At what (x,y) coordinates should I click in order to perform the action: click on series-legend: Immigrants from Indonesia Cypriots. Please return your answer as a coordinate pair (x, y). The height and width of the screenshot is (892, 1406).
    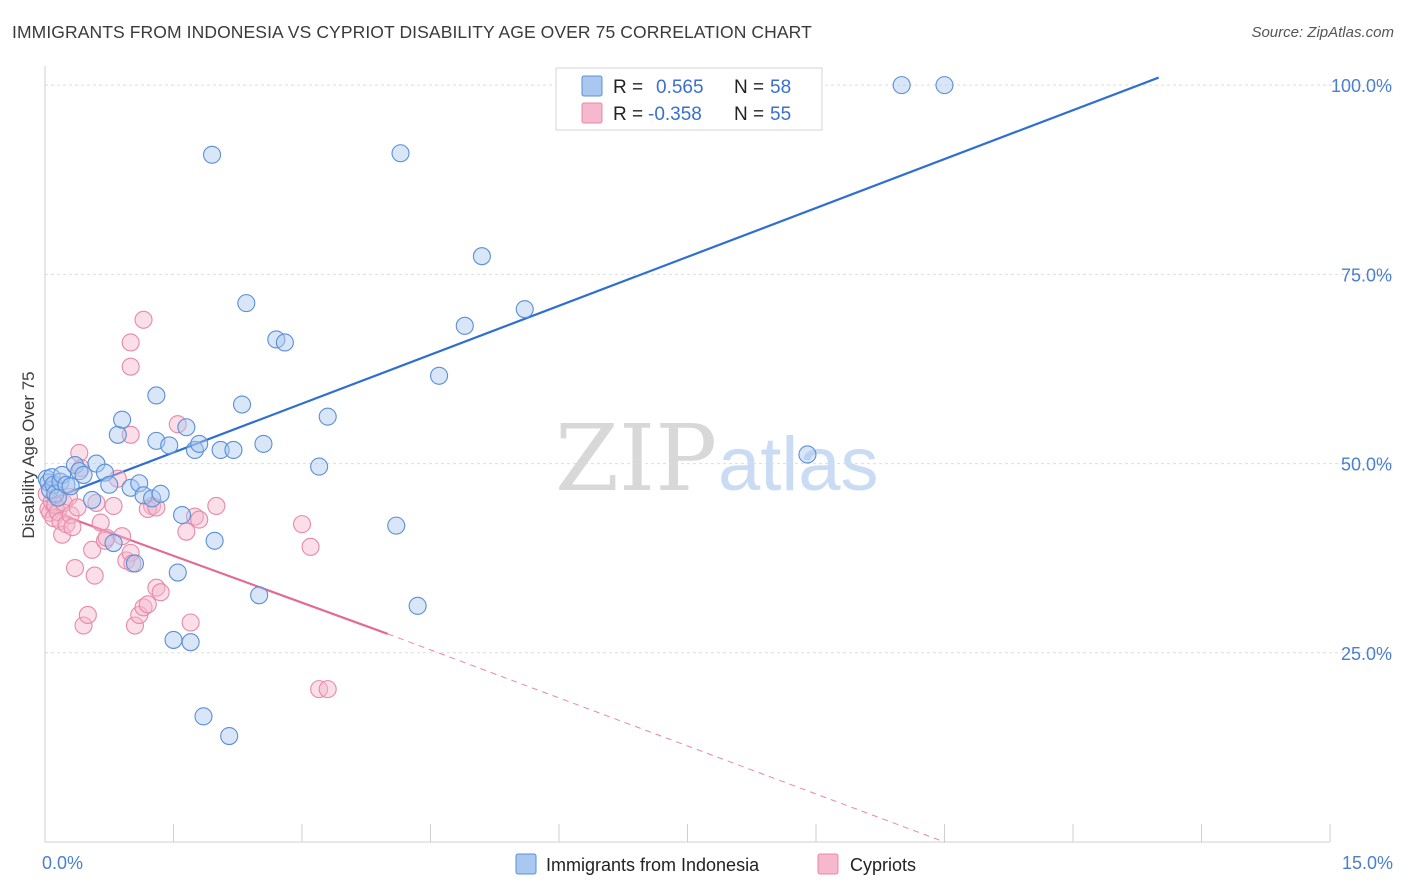
    Looking at the image, I should click on (715, 864).